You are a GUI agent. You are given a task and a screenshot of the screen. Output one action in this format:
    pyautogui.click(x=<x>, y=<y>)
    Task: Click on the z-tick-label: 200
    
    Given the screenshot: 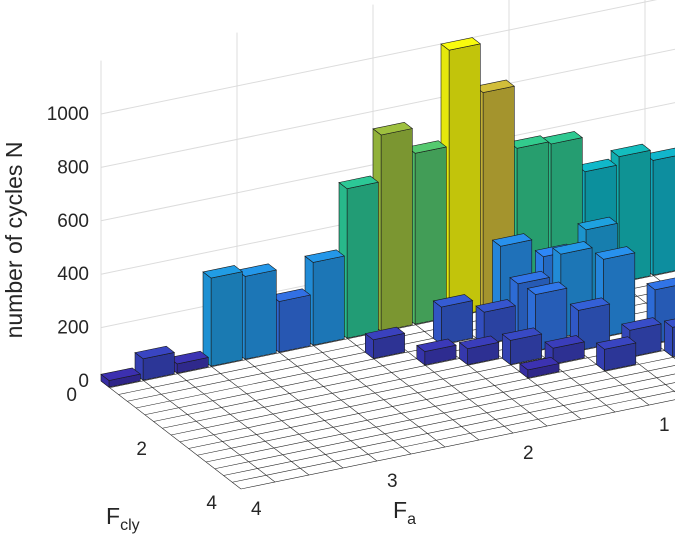 What is the action you would take?
    pyautogui.click(x=73, y=328)
    